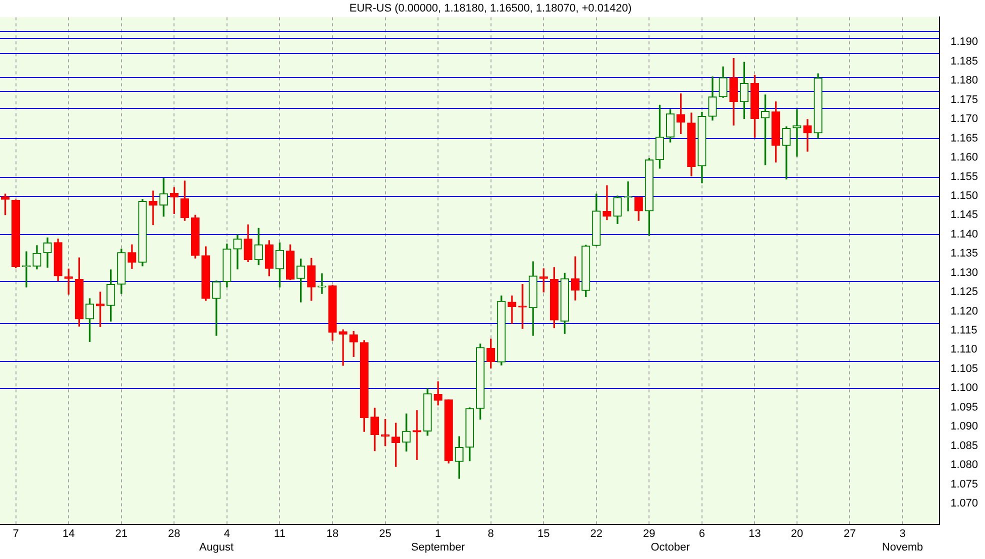 The height and width of the screenshot is (559, 985). Describe the element at coordinates (964, 407) in the screenshot. I see `y-tick-label: 1.095` at that location.